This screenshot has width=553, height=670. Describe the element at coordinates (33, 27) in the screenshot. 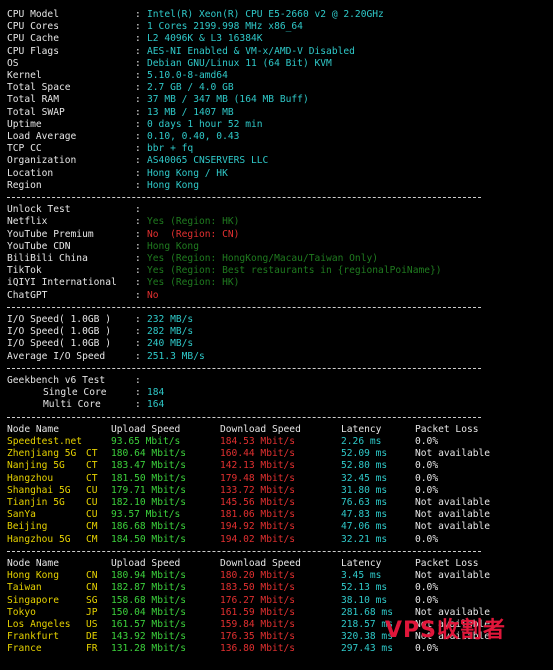

I see `info-label: CPU Cores` at that location.